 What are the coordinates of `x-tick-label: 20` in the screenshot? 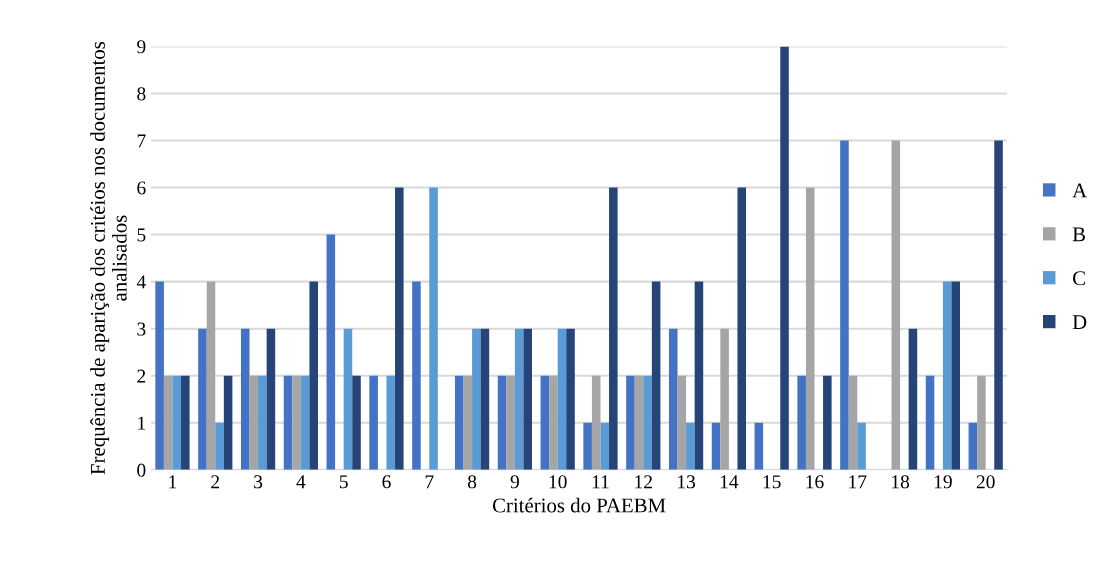 It's located at (985, 482).